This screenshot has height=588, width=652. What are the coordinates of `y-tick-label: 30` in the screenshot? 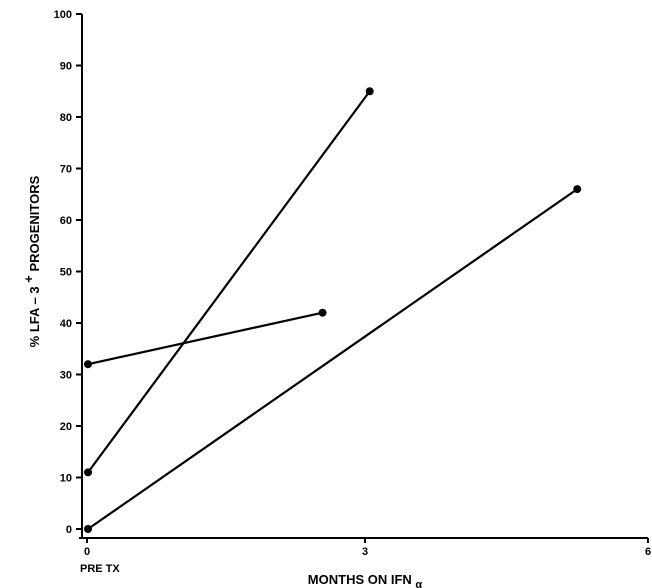 It's located at (66, 376).